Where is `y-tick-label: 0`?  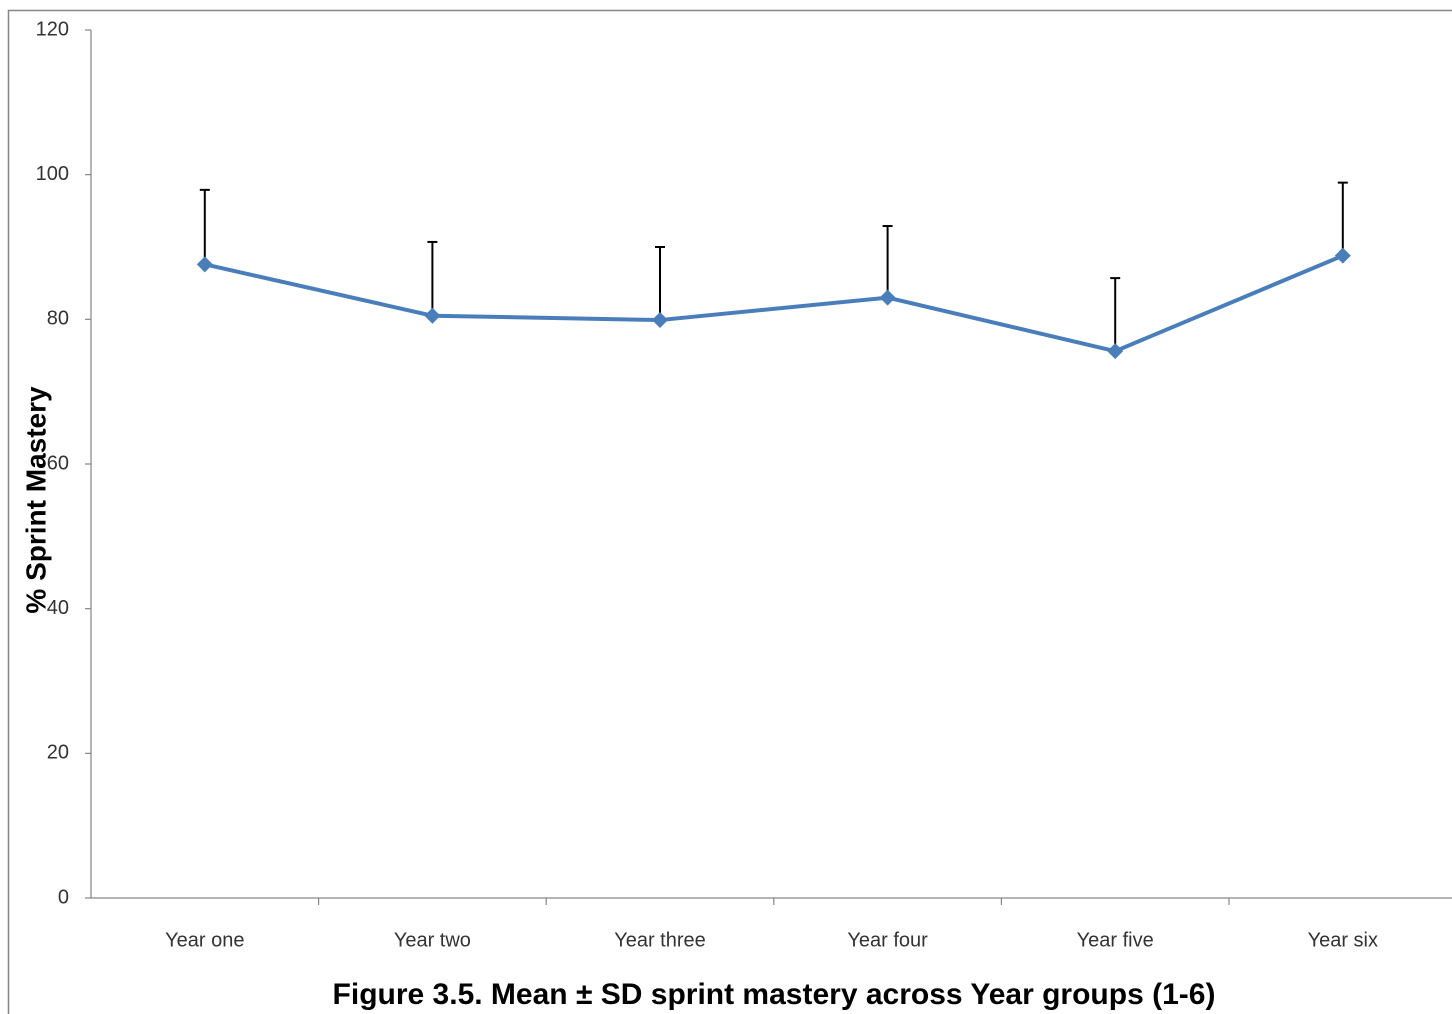
y-tick-label: 0 is located at coordinates (63, 897).